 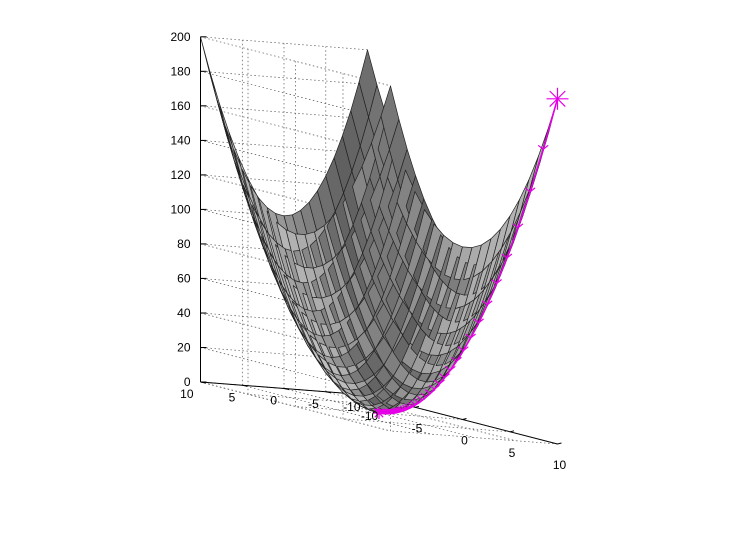 What do you see at coordinates (232, 397) in the screenshot?
I see `y-tick-label: 5` at bounding box center [232, 397].